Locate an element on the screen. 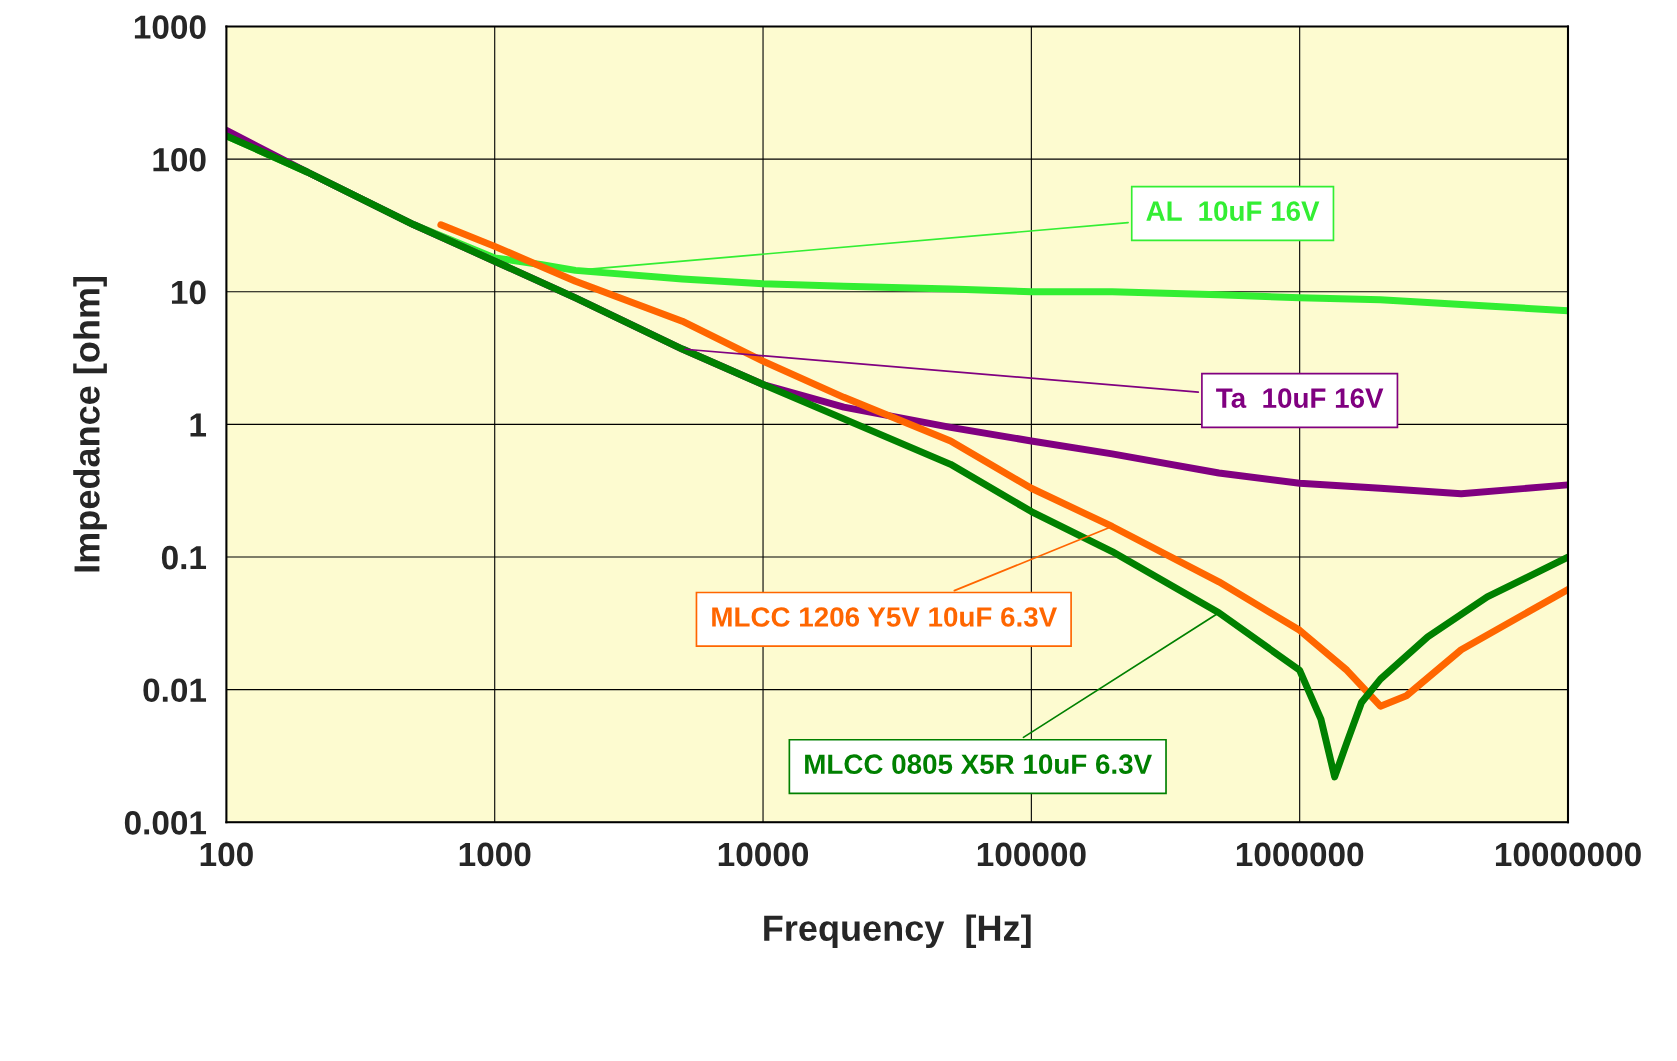  x-tick-label: 1000 is located at coordinates (495, 854).